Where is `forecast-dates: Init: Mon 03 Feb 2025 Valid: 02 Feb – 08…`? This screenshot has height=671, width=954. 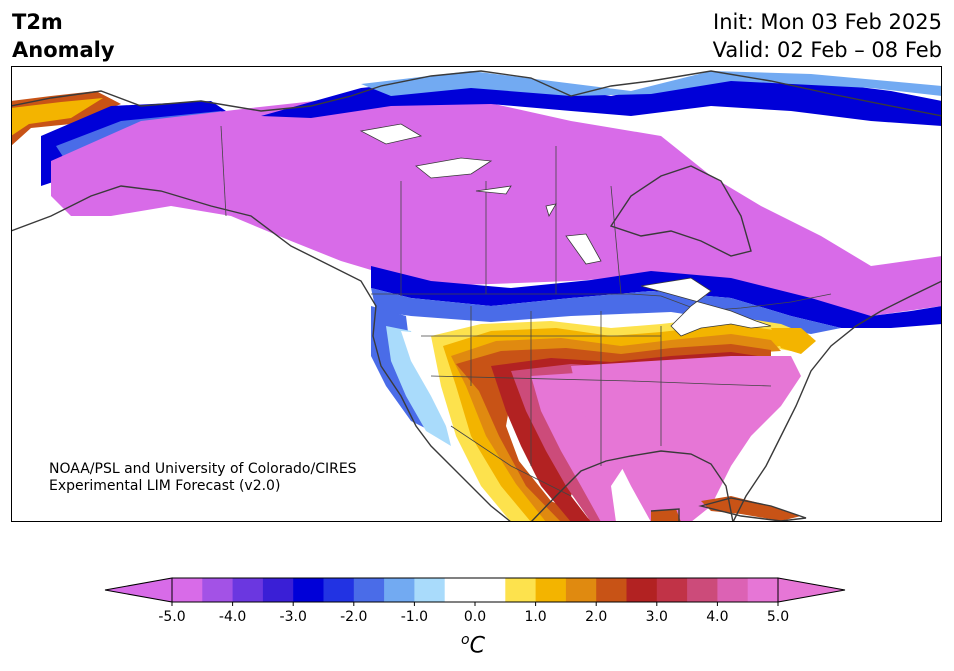 forecast-dates: Init: Mon 03 Feb 2025 Valid: 02 Feb – 08… is located at coordinates (827, 36).